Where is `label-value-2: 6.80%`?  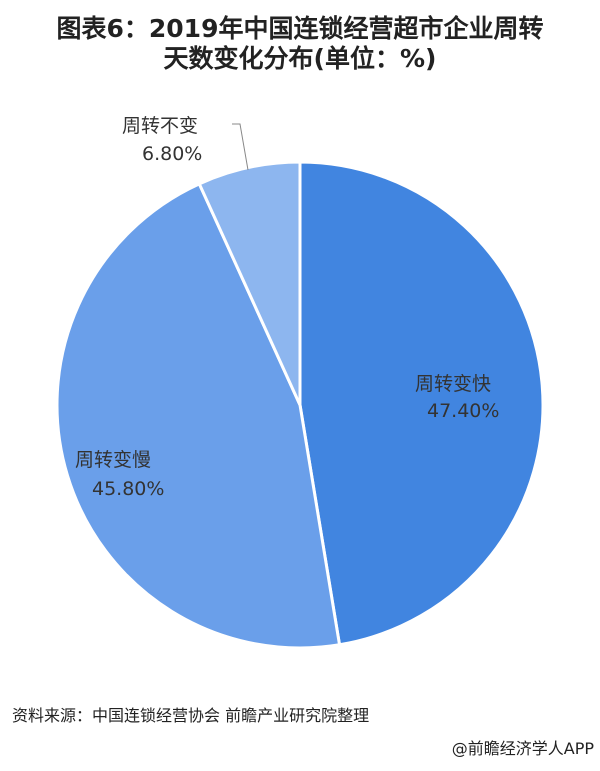
label-value-2: 6.80% is located at coordinates (172, 154).